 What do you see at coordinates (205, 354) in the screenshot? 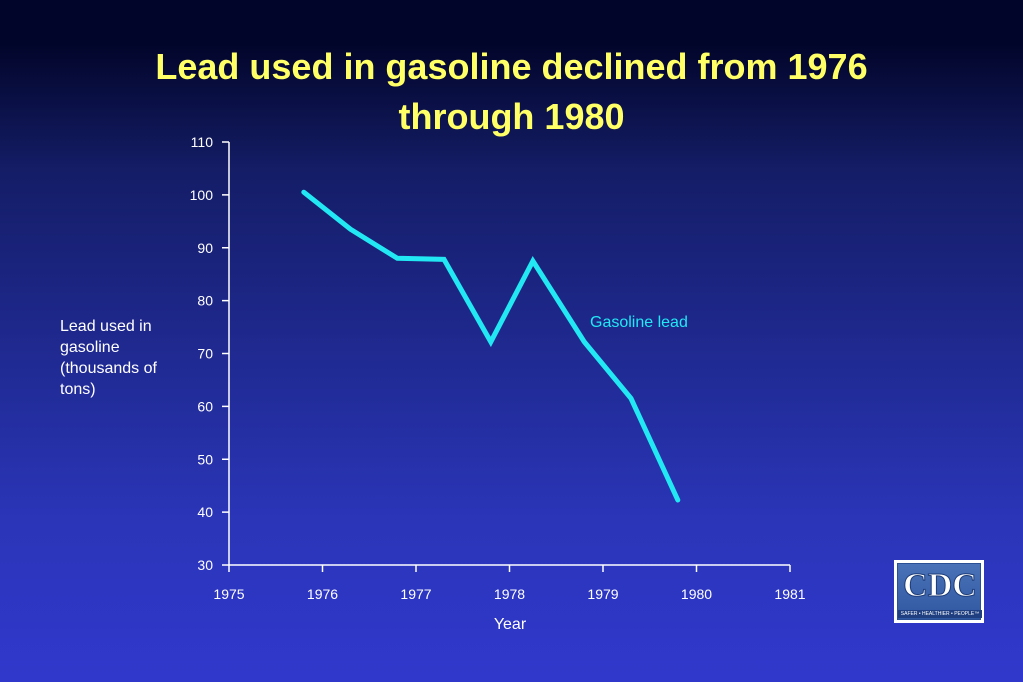
I see `y-tick-label: 70` at bounding box center [205, 354].